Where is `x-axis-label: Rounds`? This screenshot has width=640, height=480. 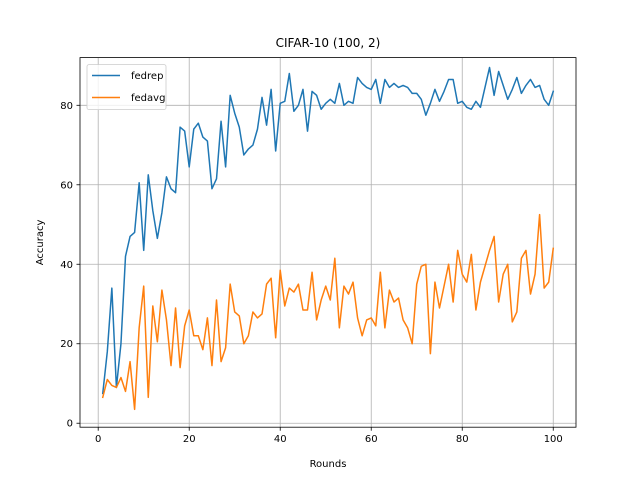 x-axis-label: Rounds is located at coordinates (328, 464).